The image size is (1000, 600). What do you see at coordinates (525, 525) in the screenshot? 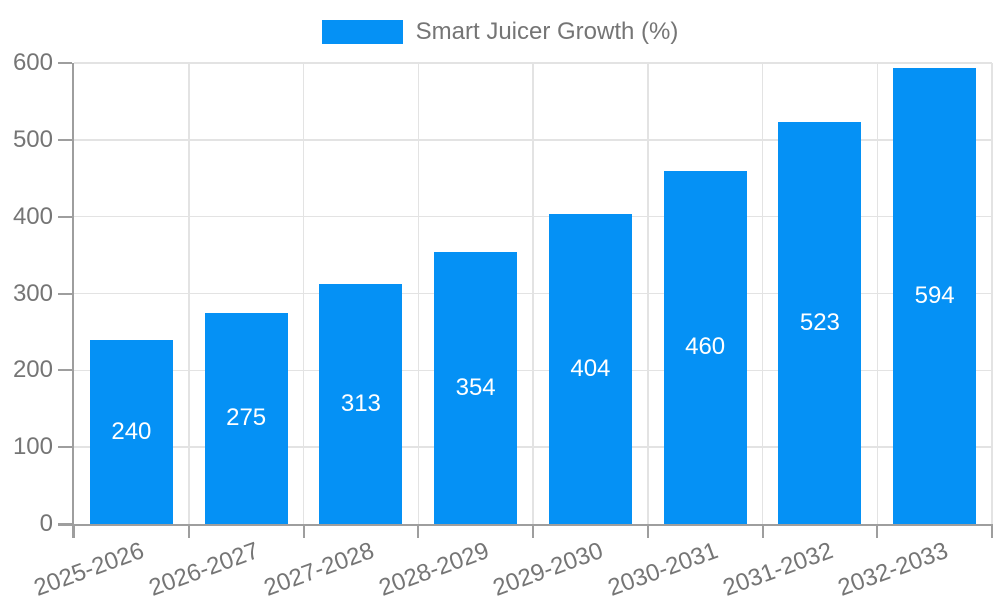
I see `x-axis-line` at bounding box center [525, 525].